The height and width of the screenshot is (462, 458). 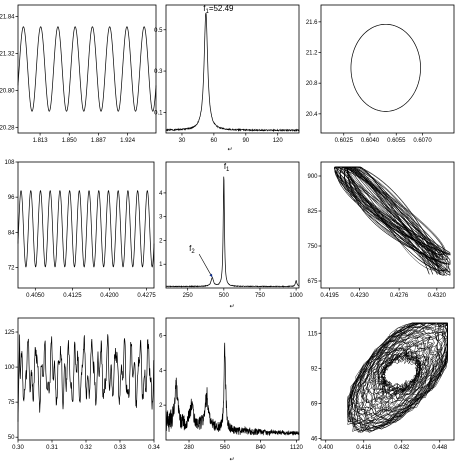 What do you see at coordinates (261, 448) in the screenshot?
I see `x-tick-label: 840` at bounding box center [261, 448].